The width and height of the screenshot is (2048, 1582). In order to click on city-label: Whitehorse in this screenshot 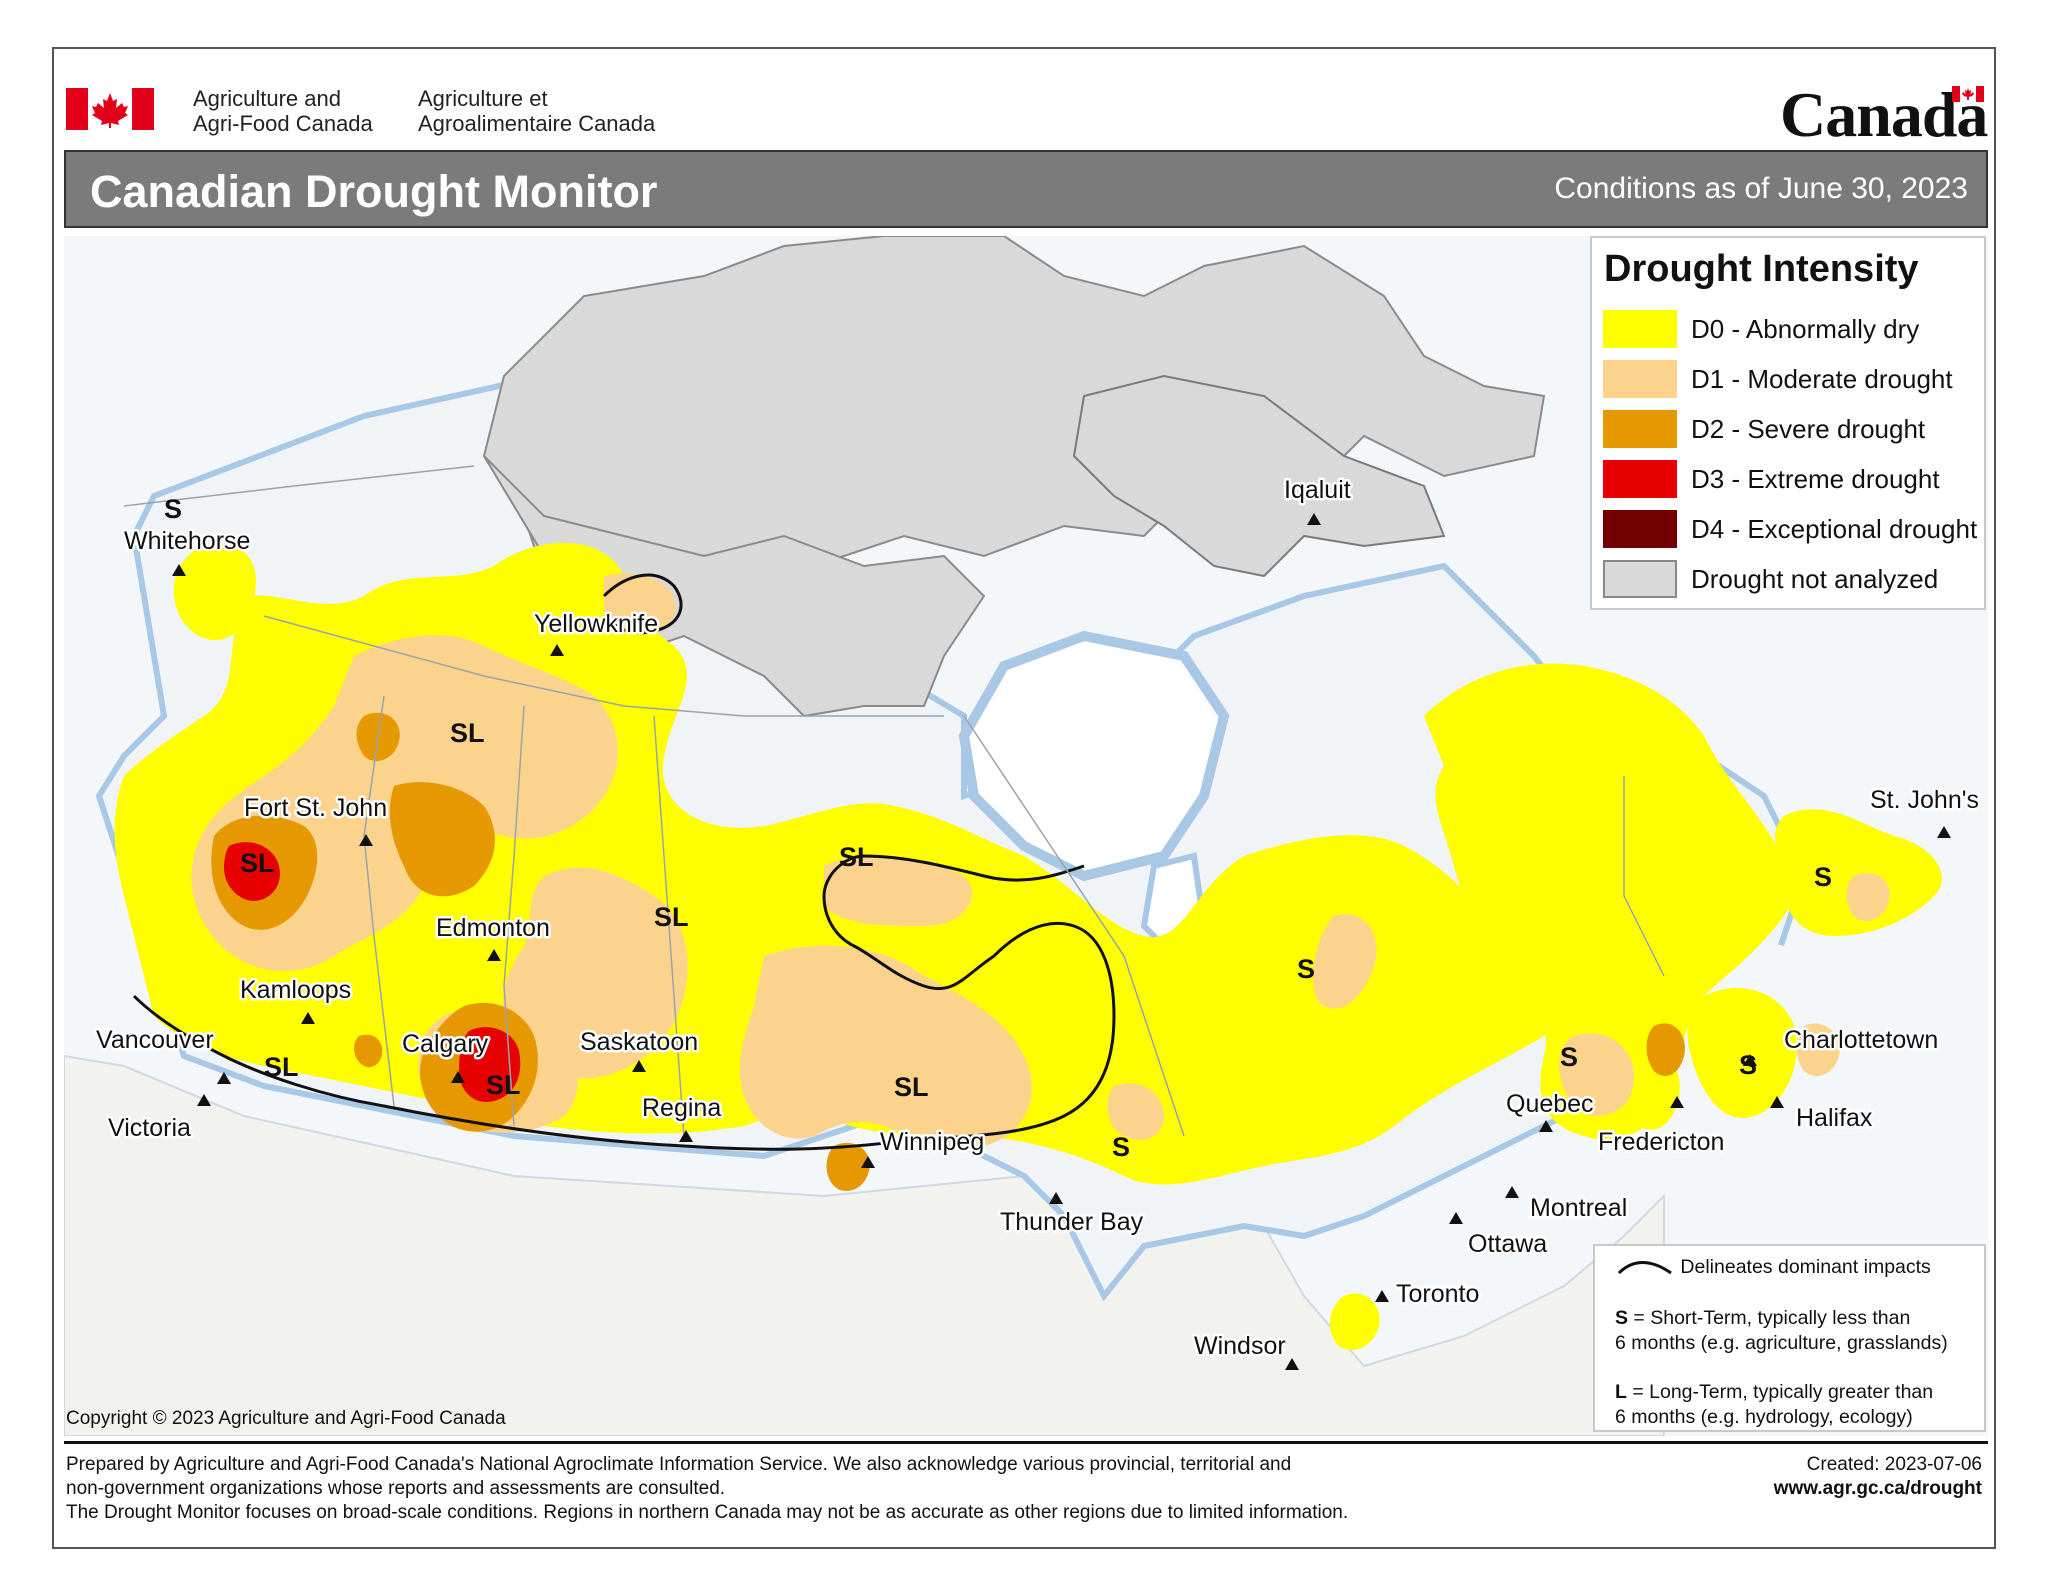, I will do `click(187, 541)`.